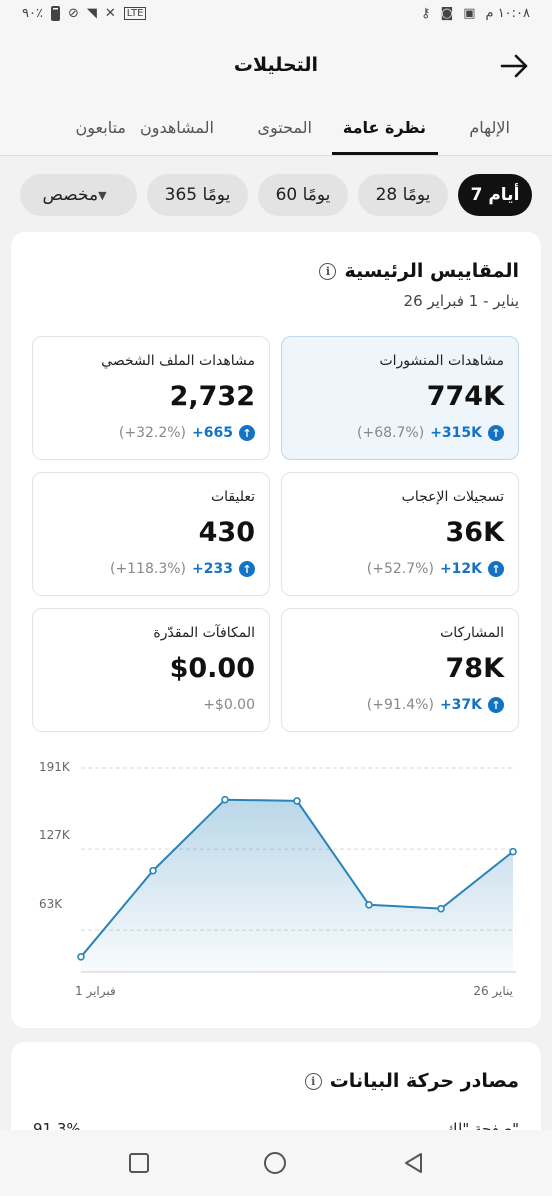 Image resolution: width=552 pixels, height=1196 pixels. What do you see at coordinates (55, 13) in the screenshot?
I see `battery-icon` at bounding box center [55, 13].